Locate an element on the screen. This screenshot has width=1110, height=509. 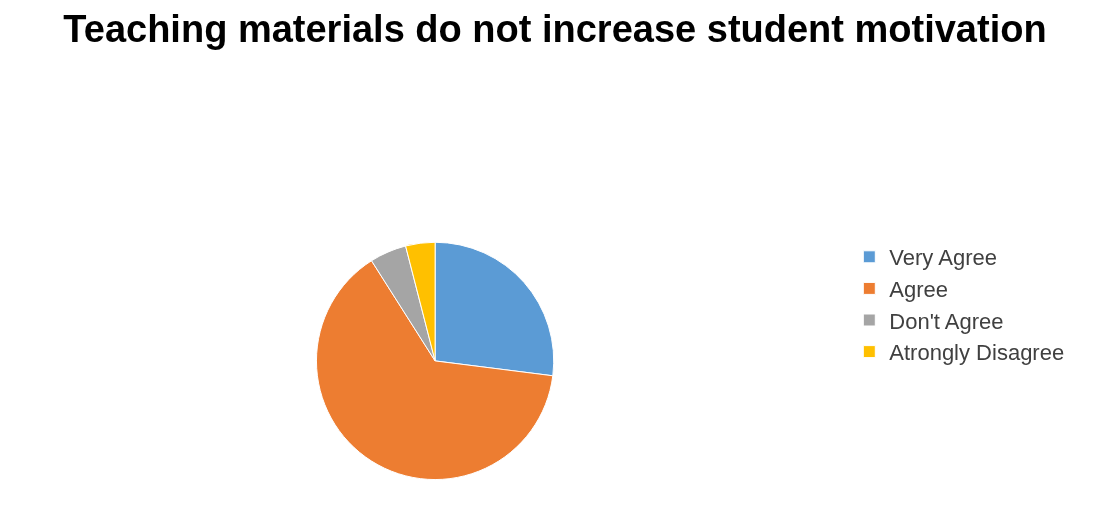
legend-label: Agree is located at coordinates (919, 289).